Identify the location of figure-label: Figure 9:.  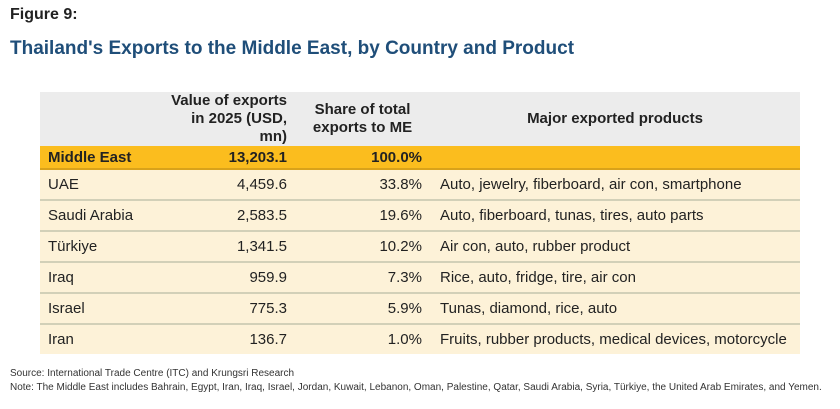
(44, 14).